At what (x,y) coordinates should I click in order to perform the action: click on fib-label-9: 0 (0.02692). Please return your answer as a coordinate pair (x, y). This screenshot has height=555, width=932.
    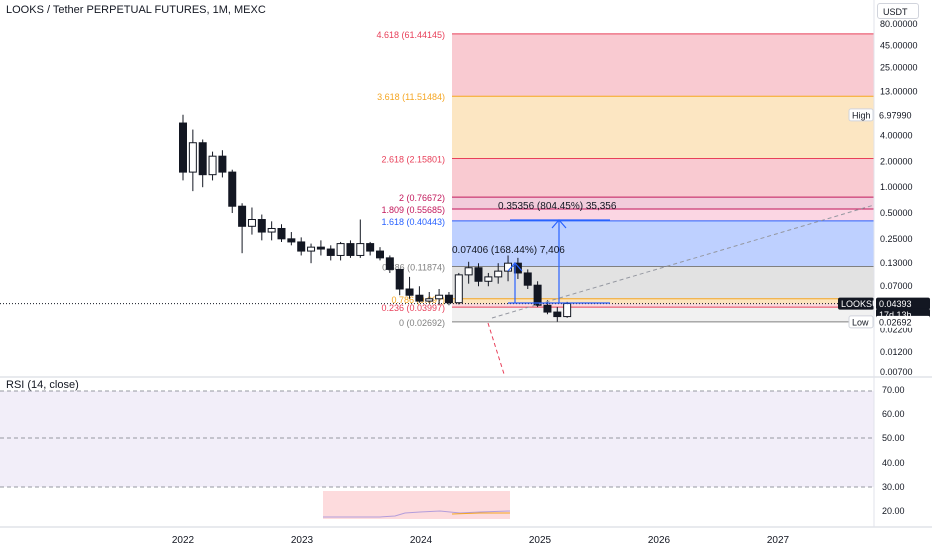
    Looking at the image, I should click on (422, 323).